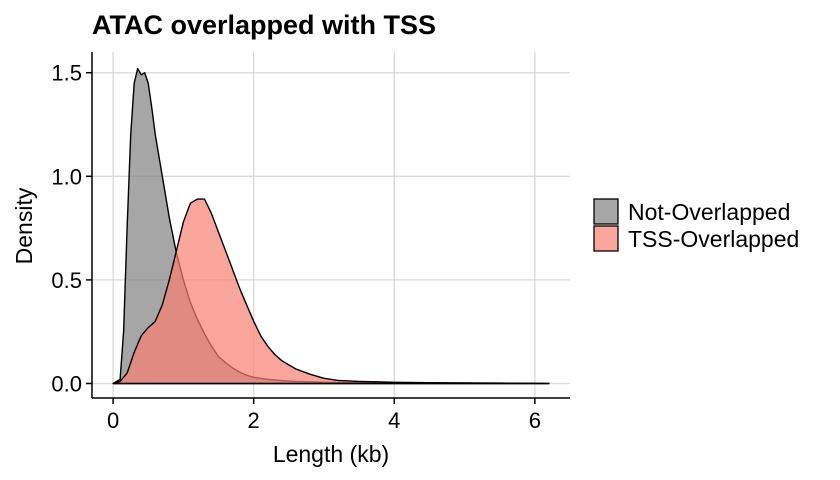 The image size is (840, 480). What do you see at coordinates (264, 25) in the screenshot?
I see `chart-title: ATAC overlapped with TSS` at bounding box center [264, 25].